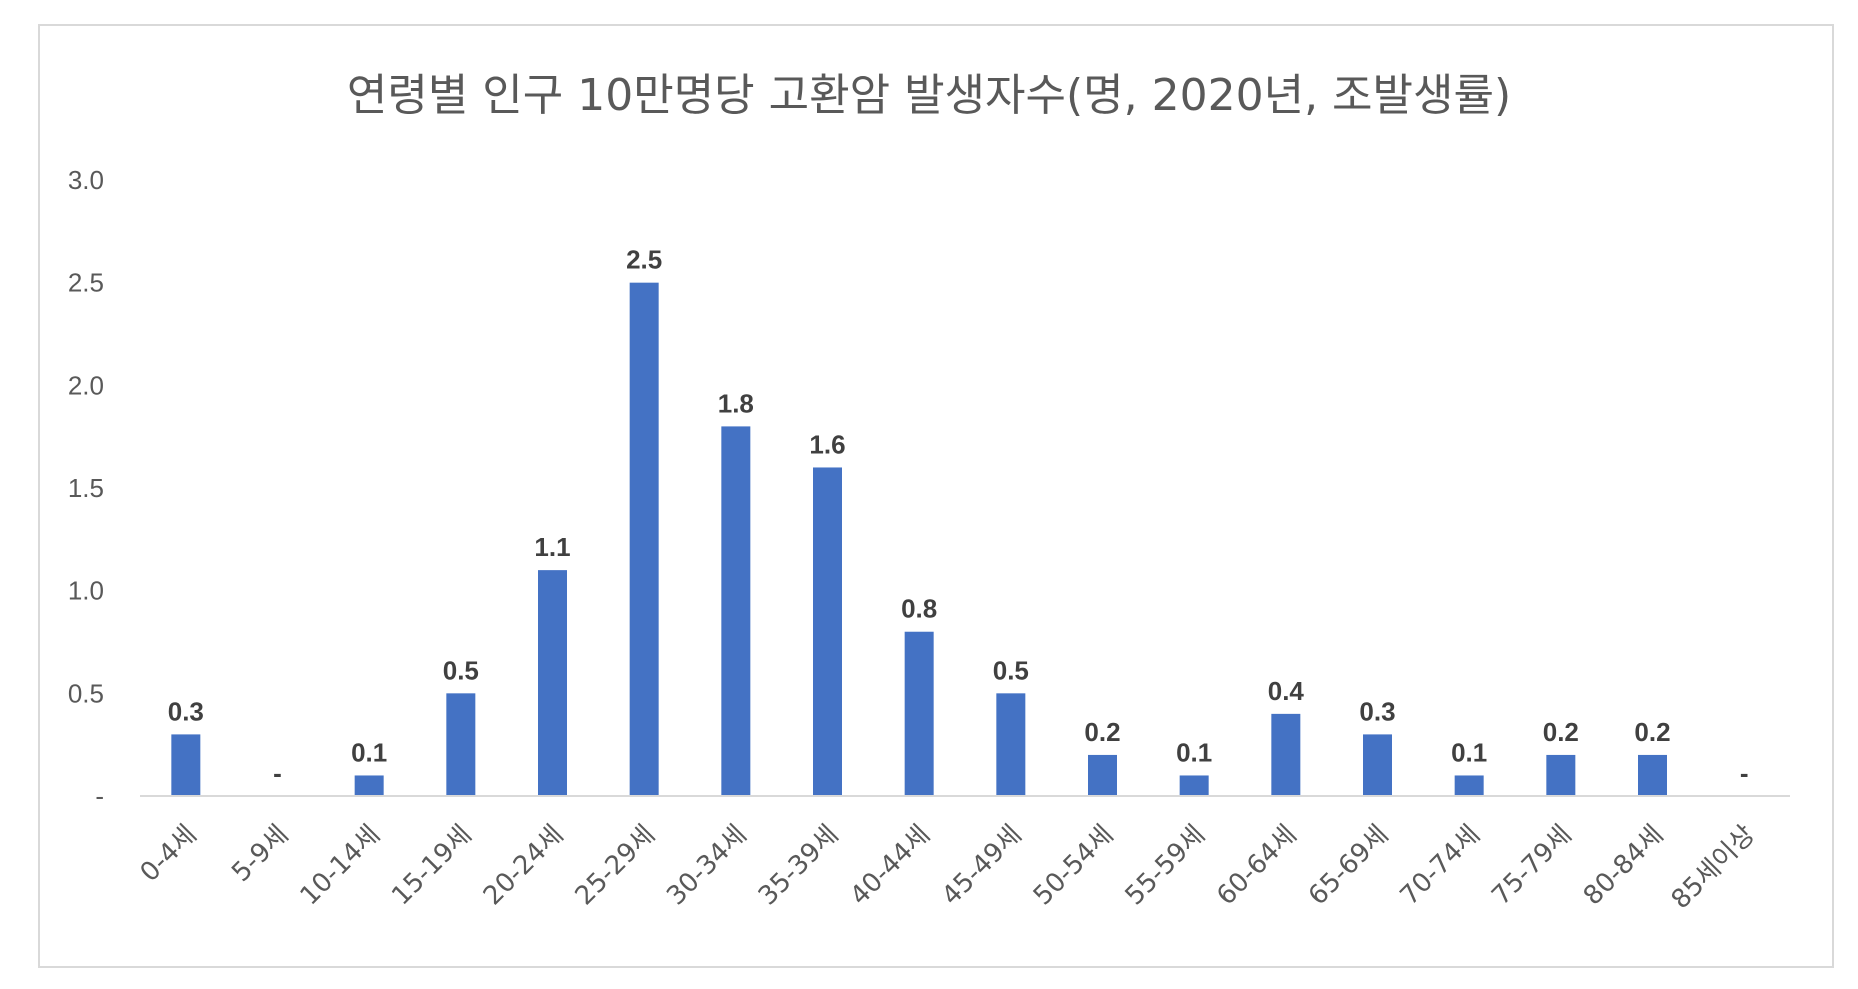 Image resolution: width=1858 pixels, height=989 pixels. What do you see at coordinates (644, 260) in the screenshot?
I see `data-label: 2.5` at bounding box center [644, 260].